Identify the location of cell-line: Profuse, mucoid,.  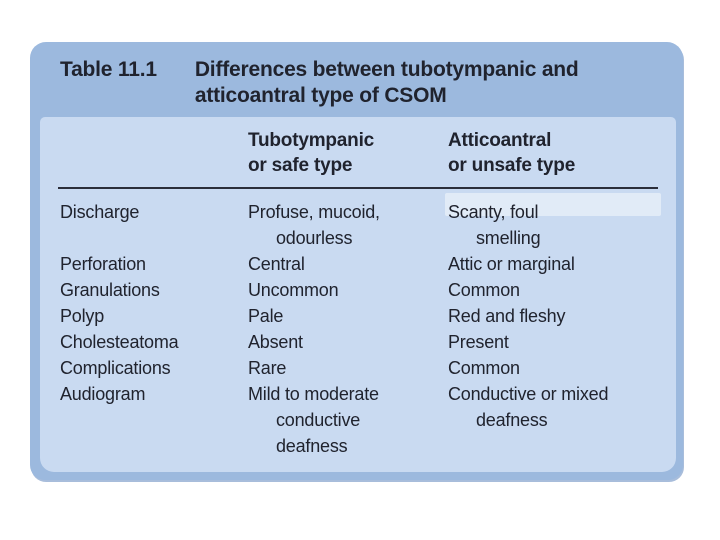
(314, 212).